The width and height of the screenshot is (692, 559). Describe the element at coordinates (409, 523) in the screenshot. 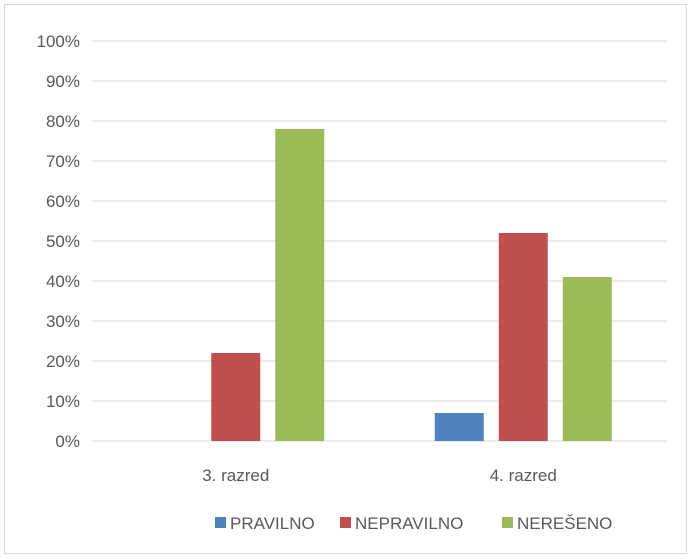

I see `legend-label: NEPRAVILNO` at that location.